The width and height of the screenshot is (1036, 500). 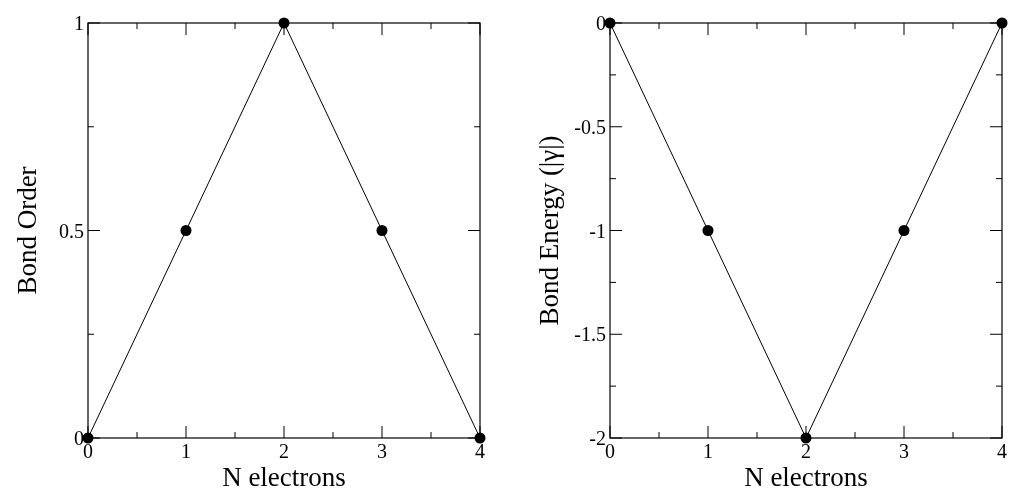 I want to click on y-tick-label: 0.5, so click(x=71, y=230).